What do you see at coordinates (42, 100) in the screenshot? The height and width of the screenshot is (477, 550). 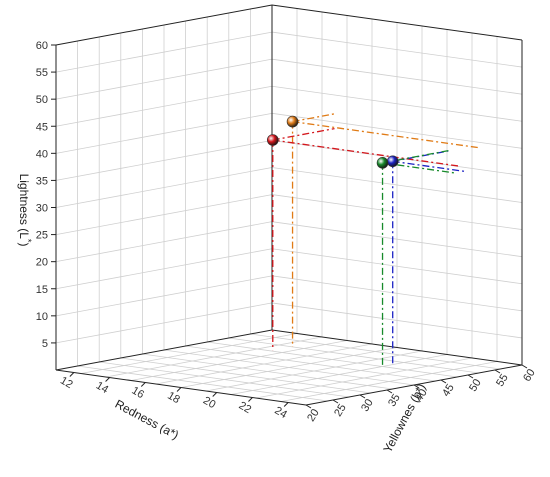 I see `z-tick-label: 50` at bounding box center [42, 100].